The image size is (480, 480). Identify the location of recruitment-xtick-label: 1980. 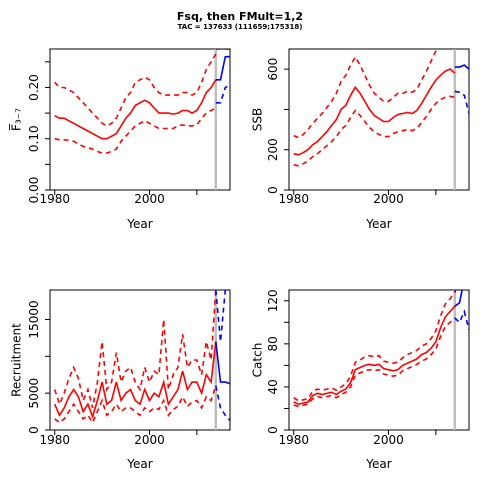
(54, 440).